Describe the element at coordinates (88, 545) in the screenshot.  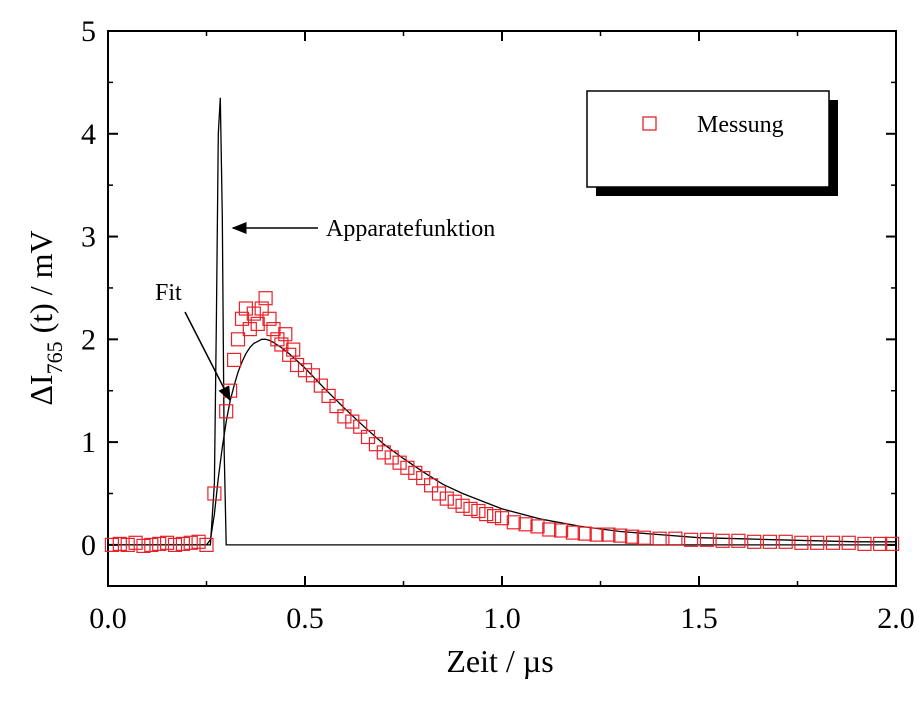
I see `y-tick-label: 0` at that location.